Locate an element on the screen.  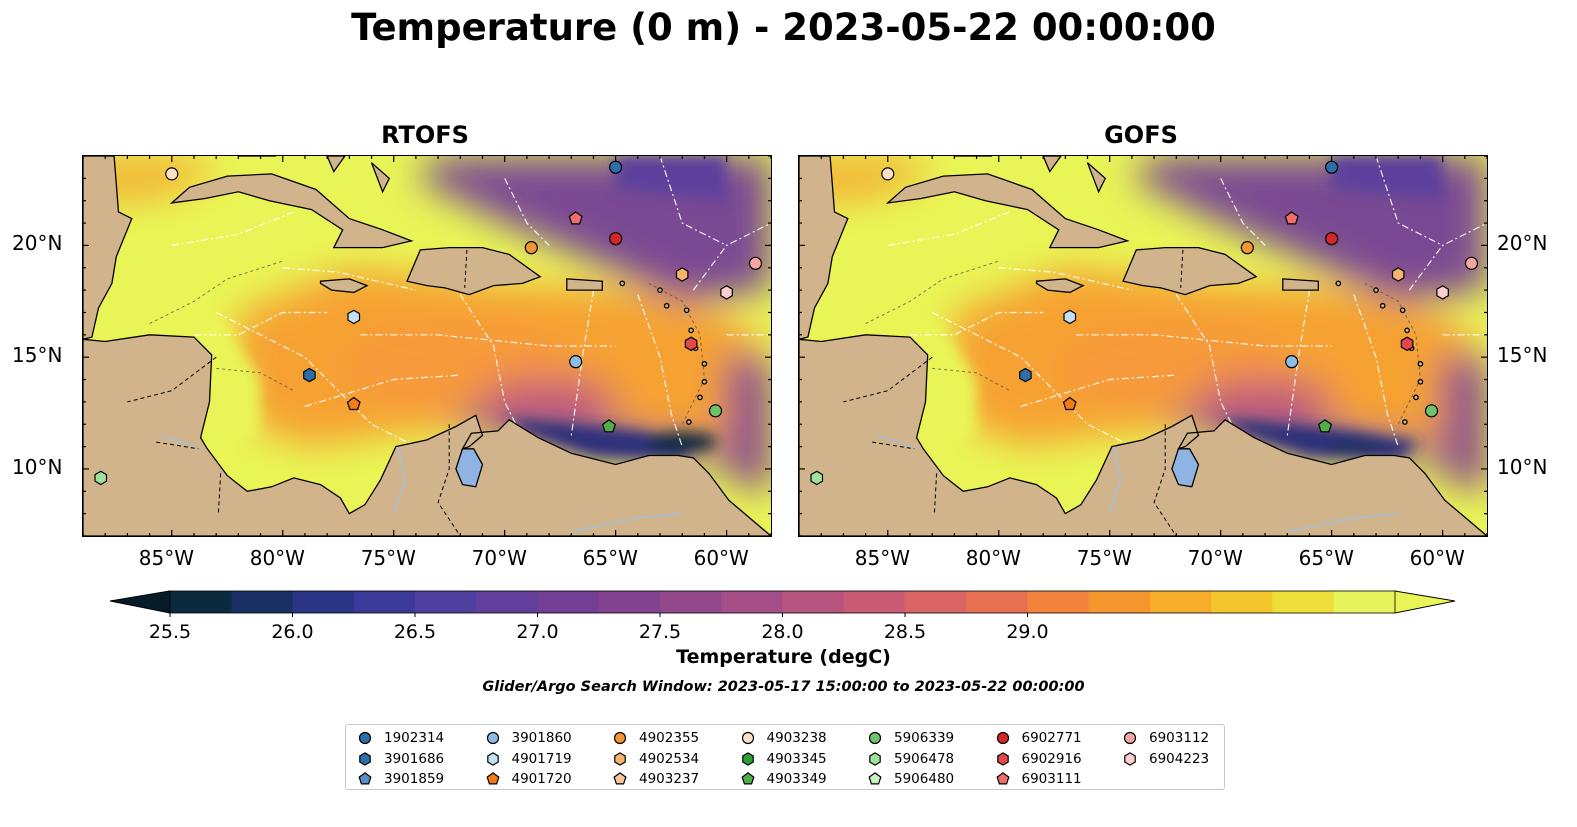
colorbar-tick-label: 26.5 is located at coordinates (415, 632).